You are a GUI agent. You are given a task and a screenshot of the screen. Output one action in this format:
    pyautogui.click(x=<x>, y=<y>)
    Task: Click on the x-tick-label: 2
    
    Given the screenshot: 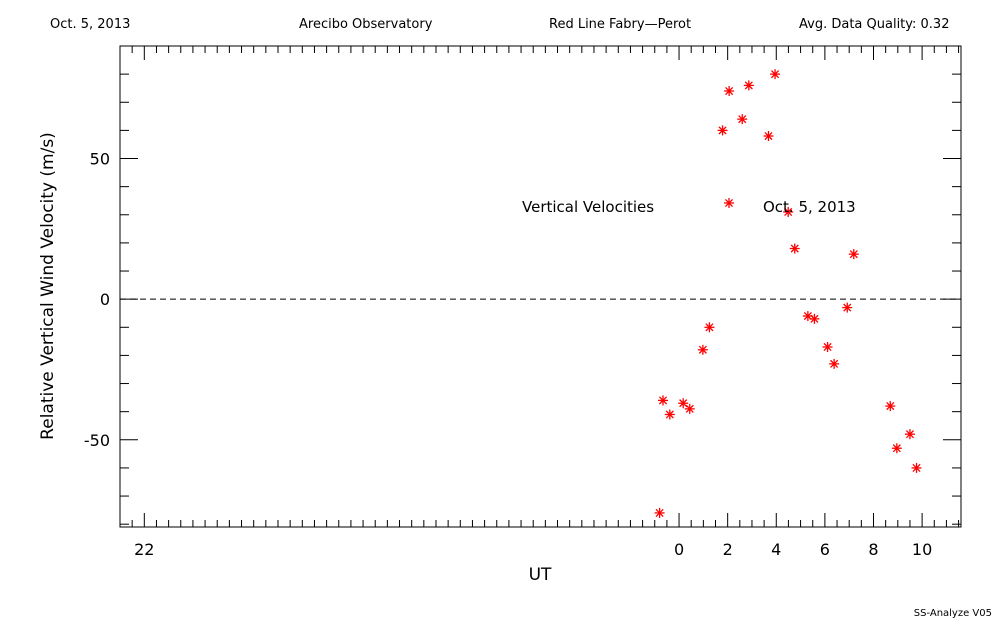 What is the action you would take?
    pyautogui.click(x=728, y=549)
    